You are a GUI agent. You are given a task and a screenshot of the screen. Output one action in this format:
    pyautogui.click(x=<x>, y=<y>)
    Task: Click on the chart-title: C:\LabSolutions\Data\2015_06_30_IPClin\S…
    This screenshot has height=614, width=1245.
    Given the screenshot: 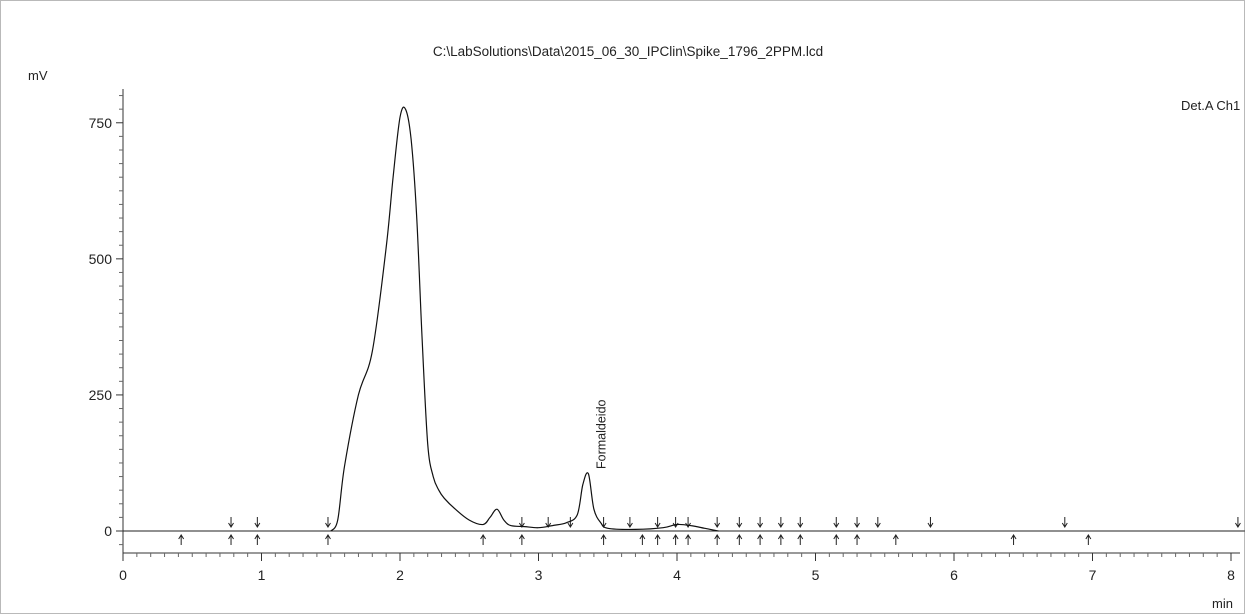 What is the action you would take?
    pyautogui.click(x=628, y=51)
    